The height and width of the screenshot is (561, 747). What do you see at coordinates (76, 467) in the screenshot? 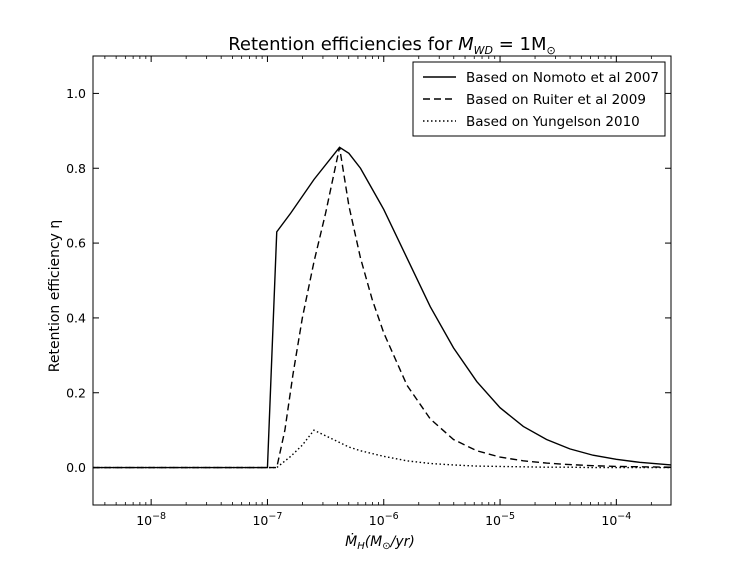
I see `y-tick-label: 0.0` at bounding box center [76, 467].